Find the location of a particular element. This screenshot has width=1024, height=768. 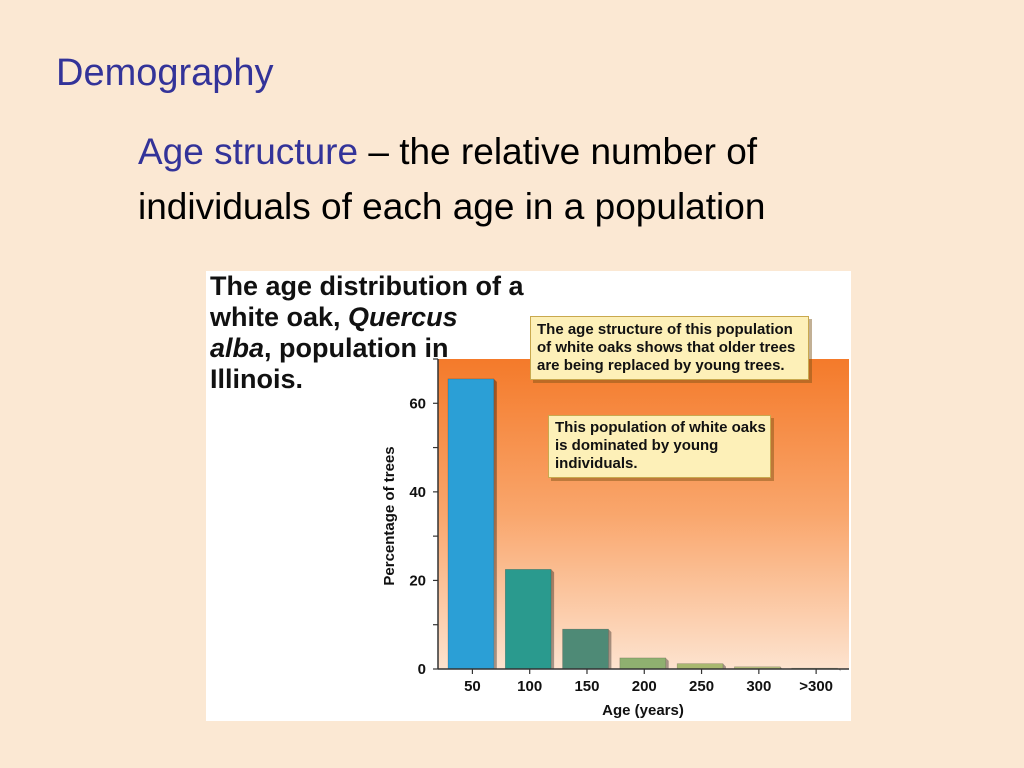

figure-title-text: , population in is located at coordinates (356, 348).